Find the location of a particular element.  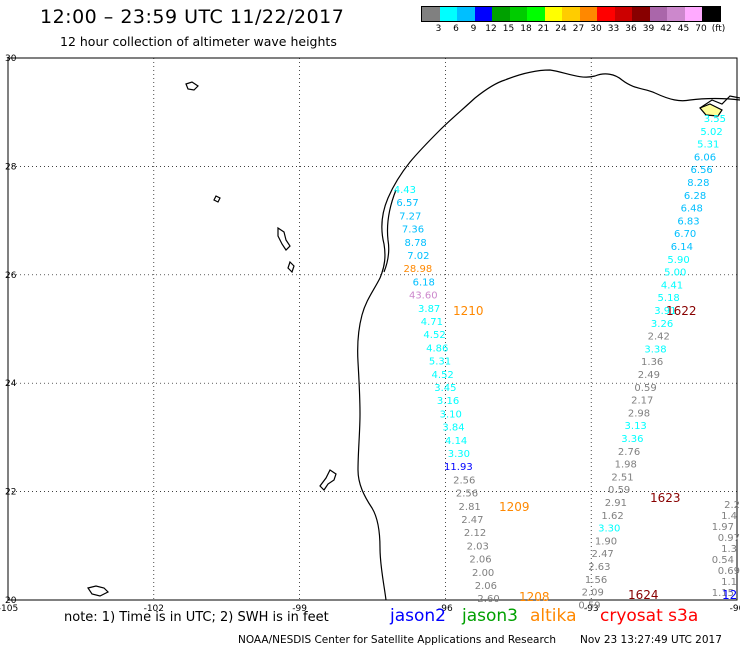

legend-label: 18 is located at coordinates (526, 29).